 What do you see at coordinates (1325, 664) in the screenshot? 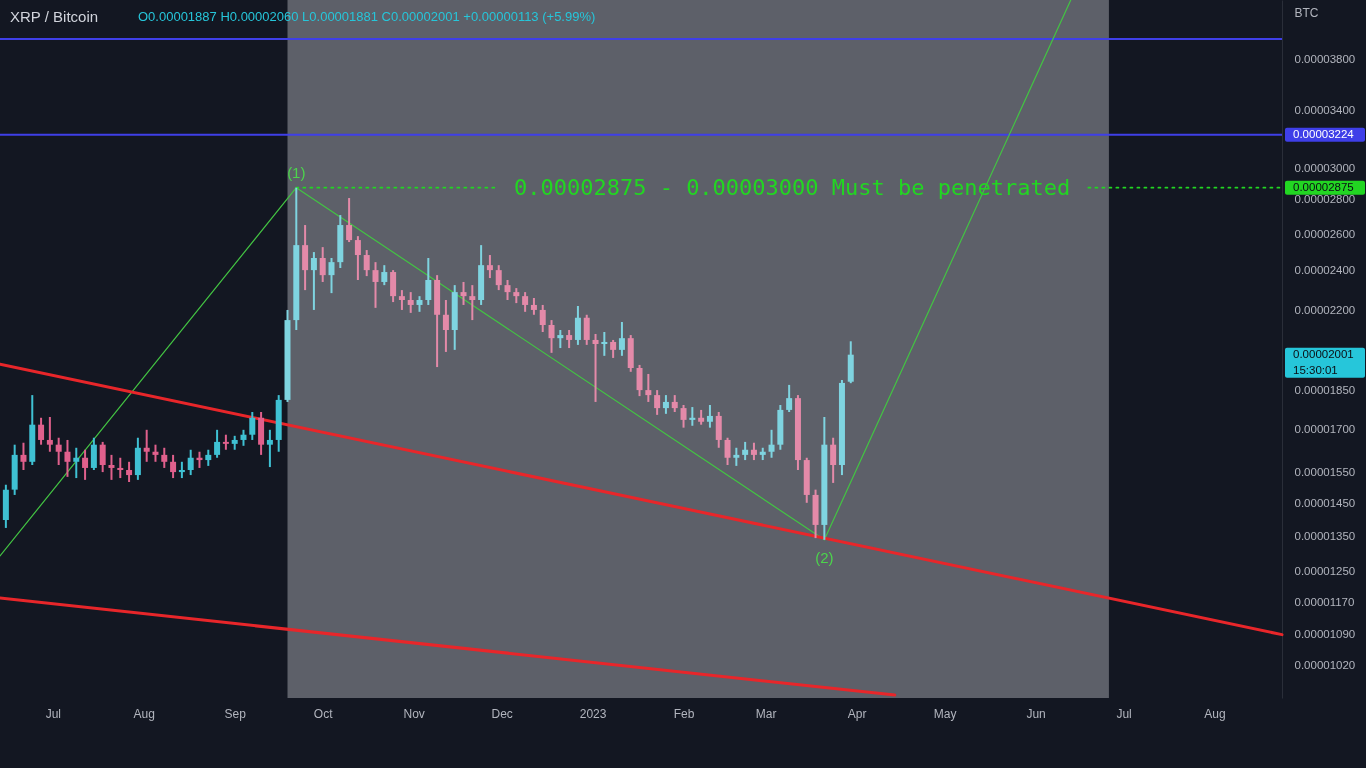
I see `y-tick-label: 0.00001020` at bounding box center [1325, 664].